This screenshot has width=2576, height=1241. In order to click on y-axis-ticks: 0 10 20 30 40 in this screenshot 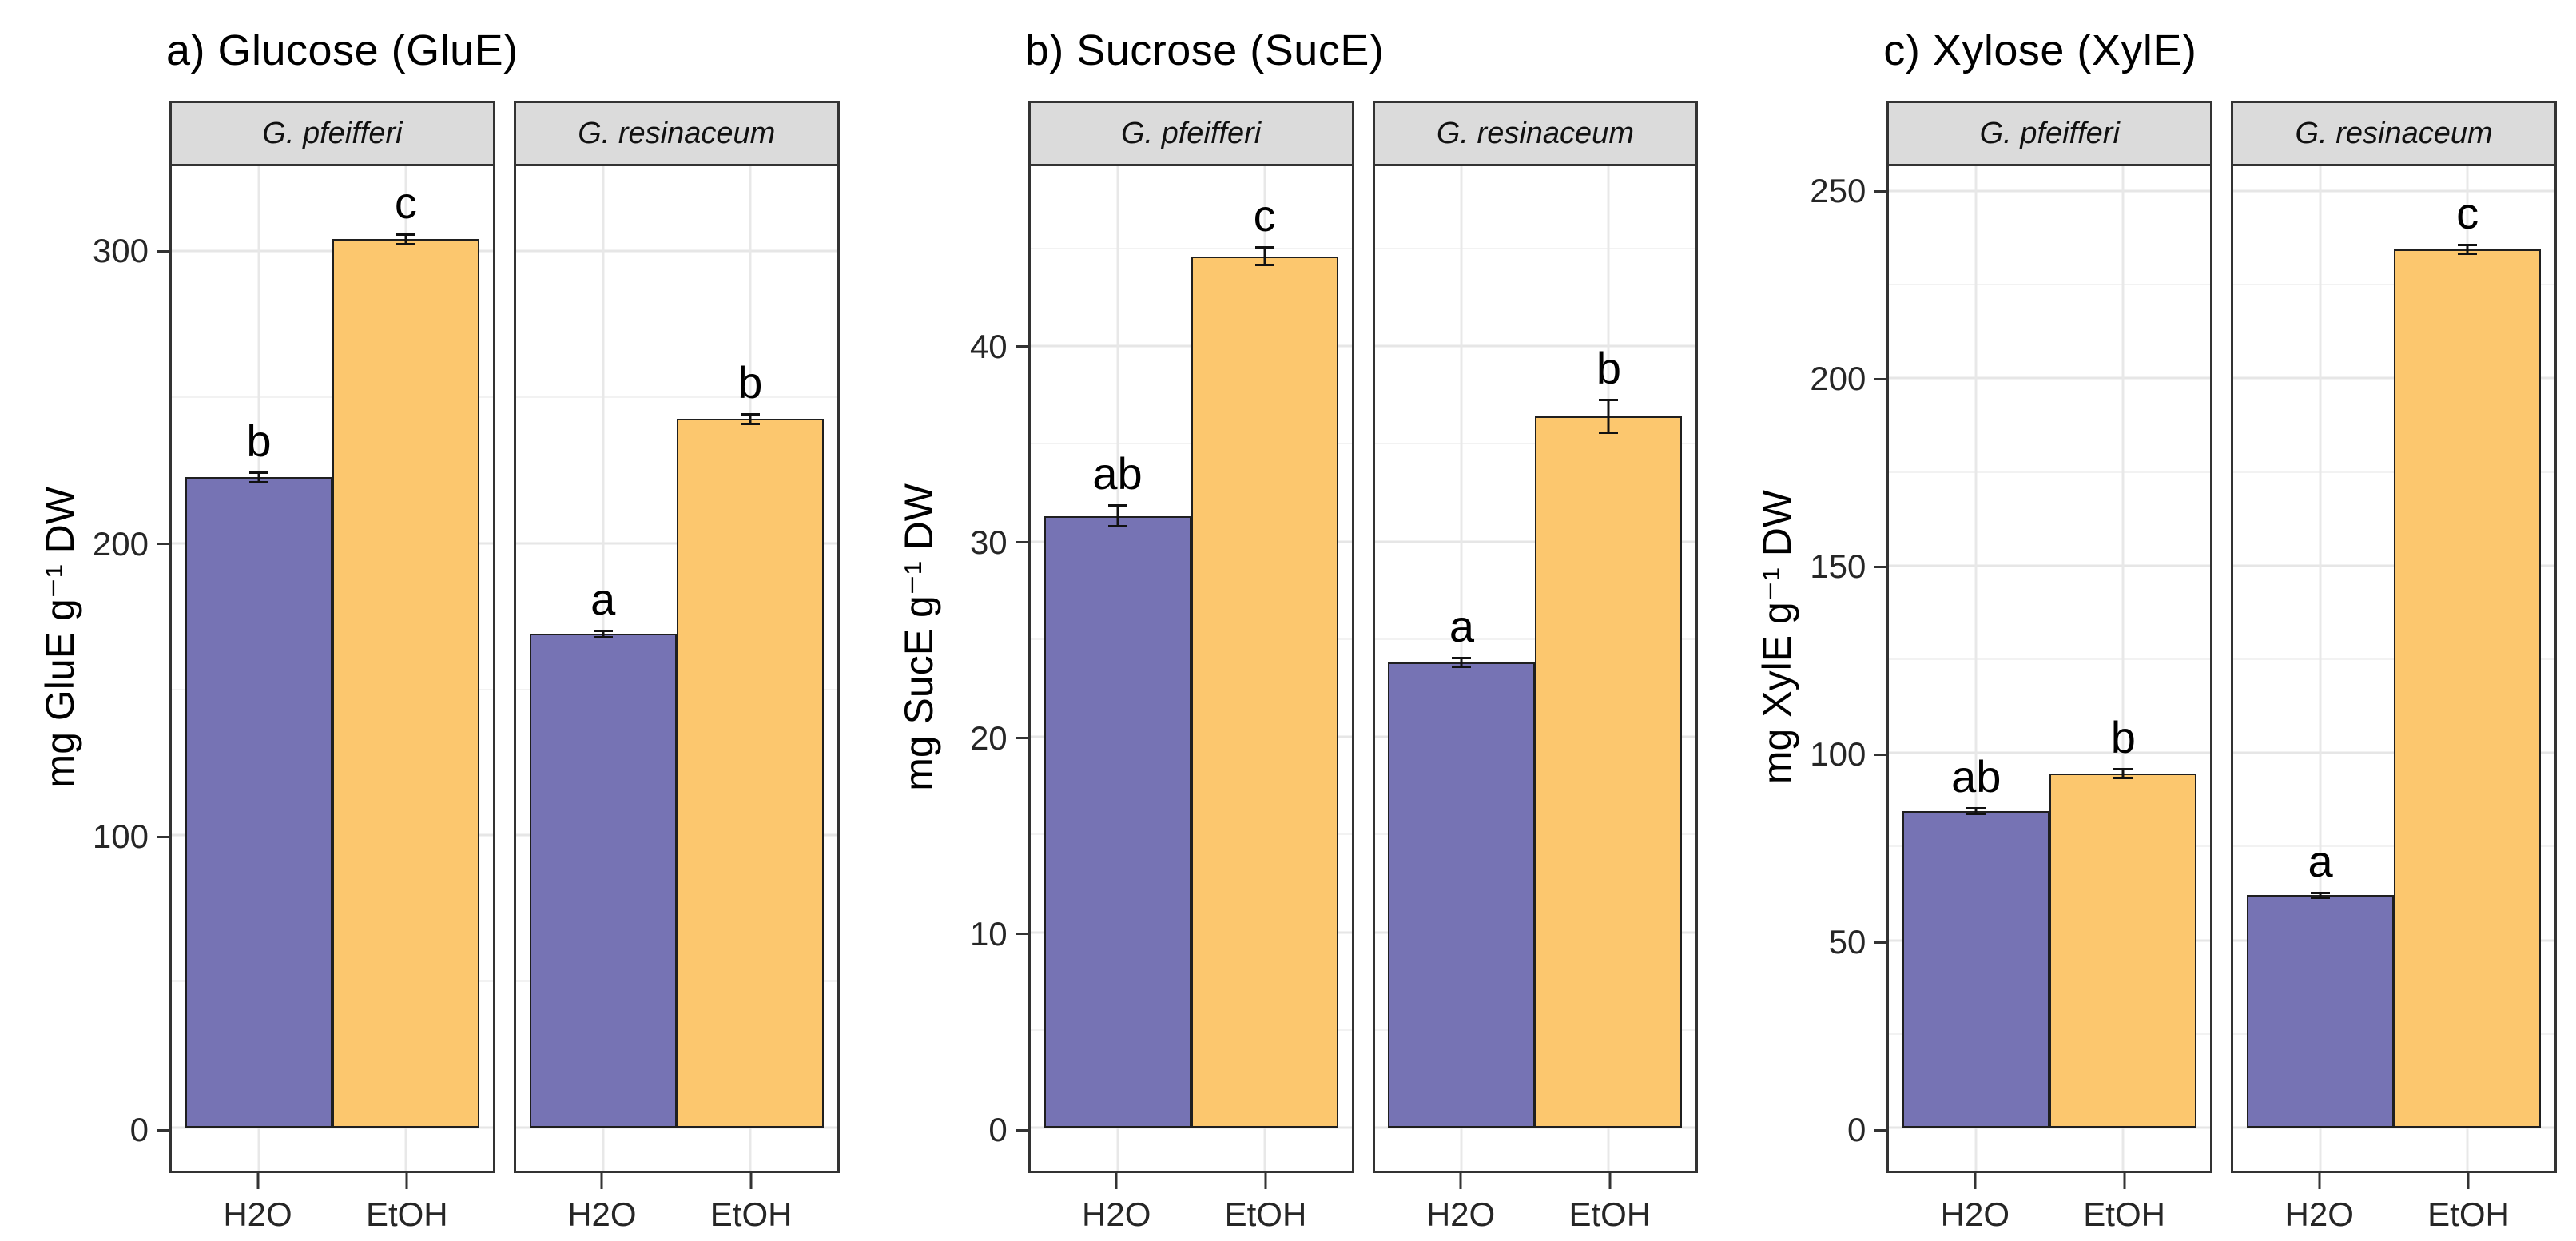, I will do `click(999, 669)`.